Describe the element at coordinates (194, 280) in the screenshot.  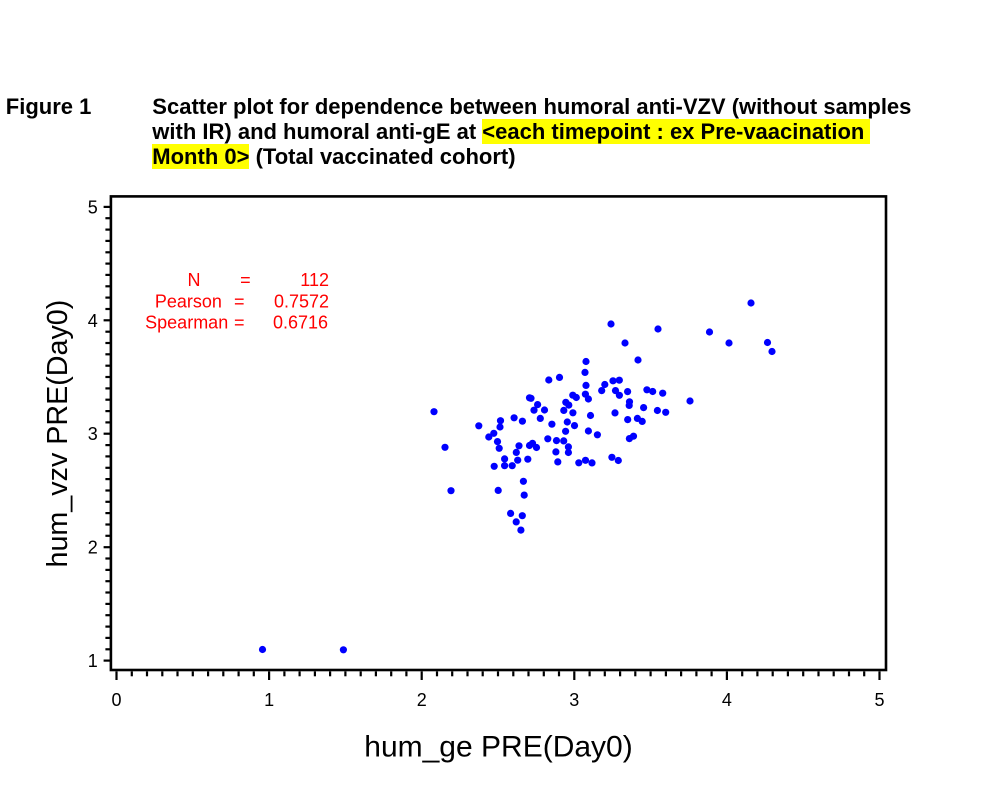
I see `svg-text: N` at that location.